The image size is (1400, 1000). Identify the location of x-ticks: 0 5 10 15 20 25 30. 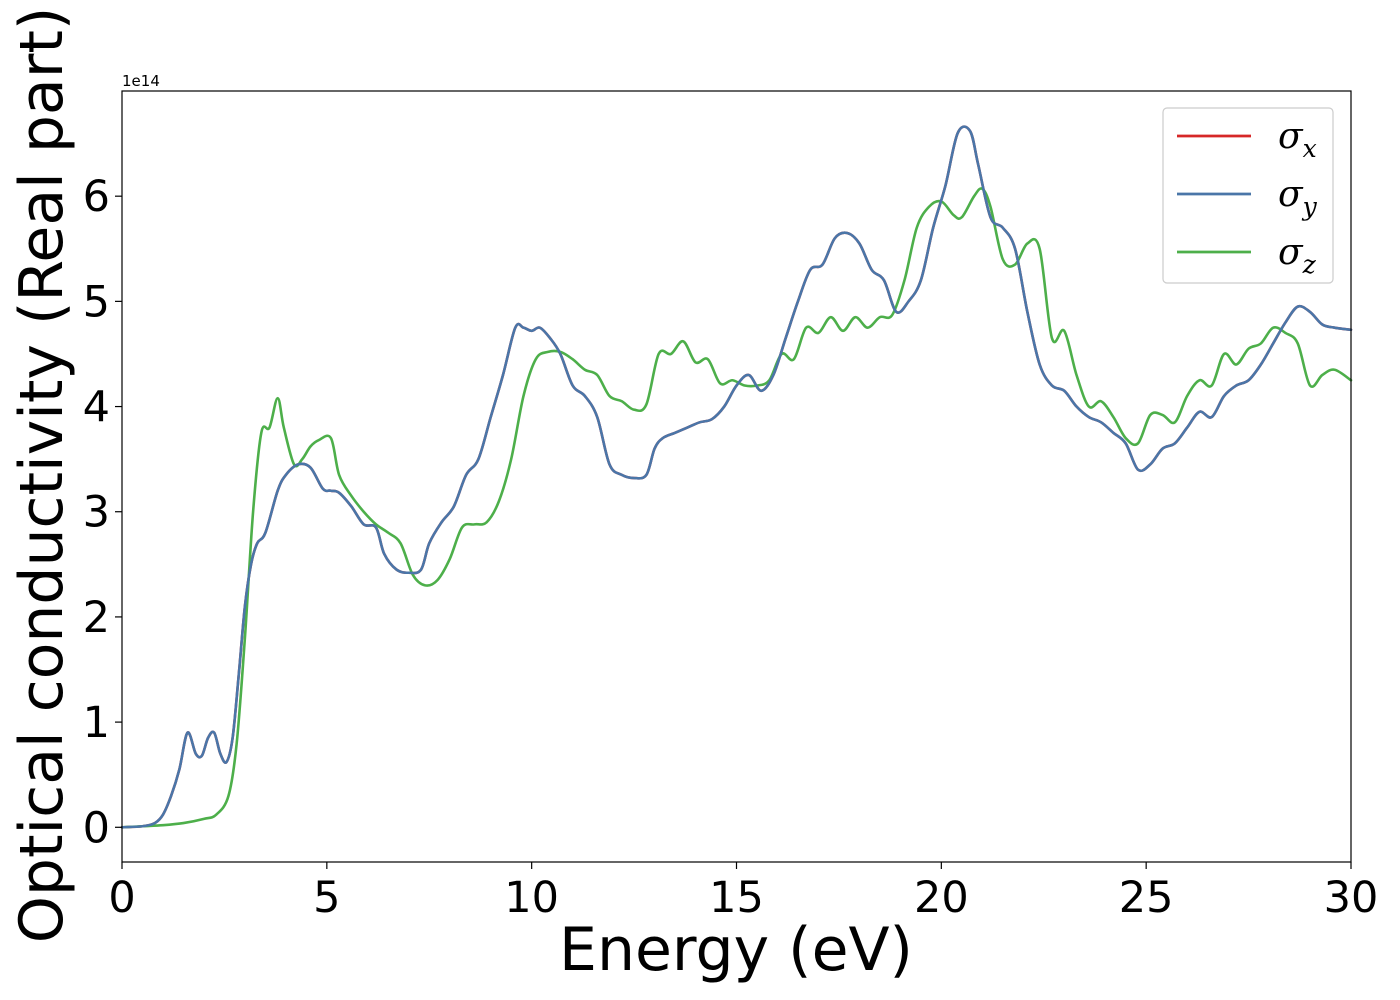
(743, 892).